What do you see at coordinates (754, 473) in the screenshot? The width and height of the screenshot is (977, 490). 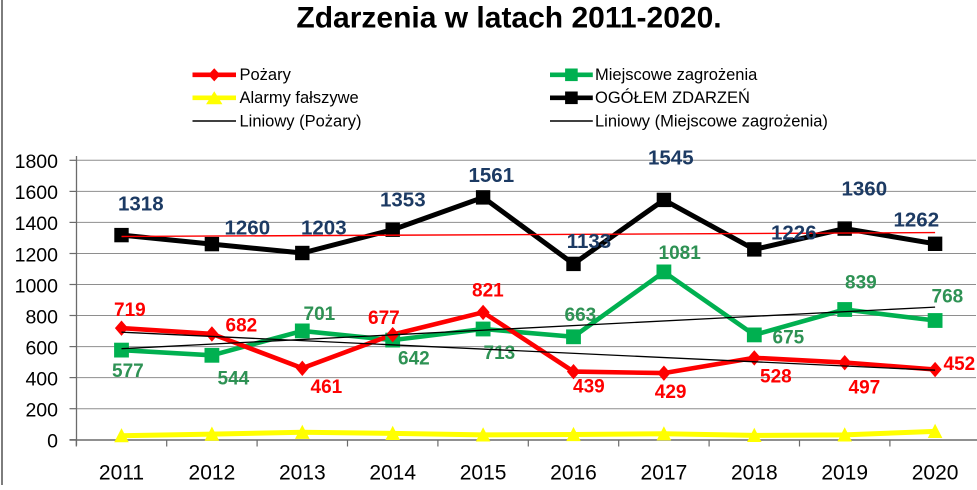 I see `svg-text: 2018` at bounding box center [754, 473].